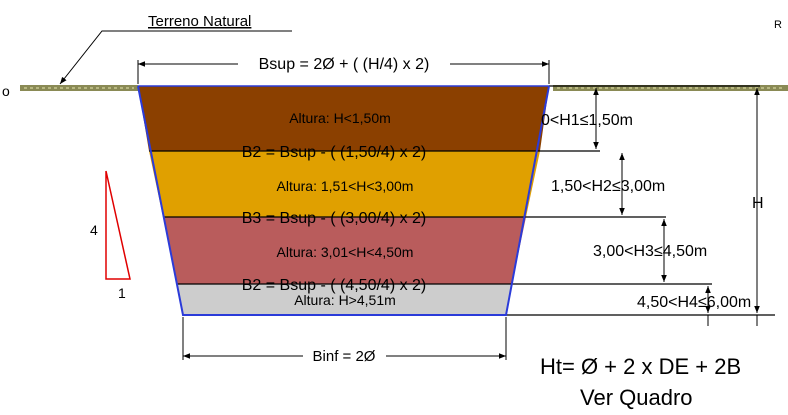 The width and height of the screenshot is (788, 415). What do you see at coordinates (334, 285) in the screenshot?
I see `b2-second-formula: B2 = Bsup - ( (4,50/4) x 2)` at bounding box center [334, 285].